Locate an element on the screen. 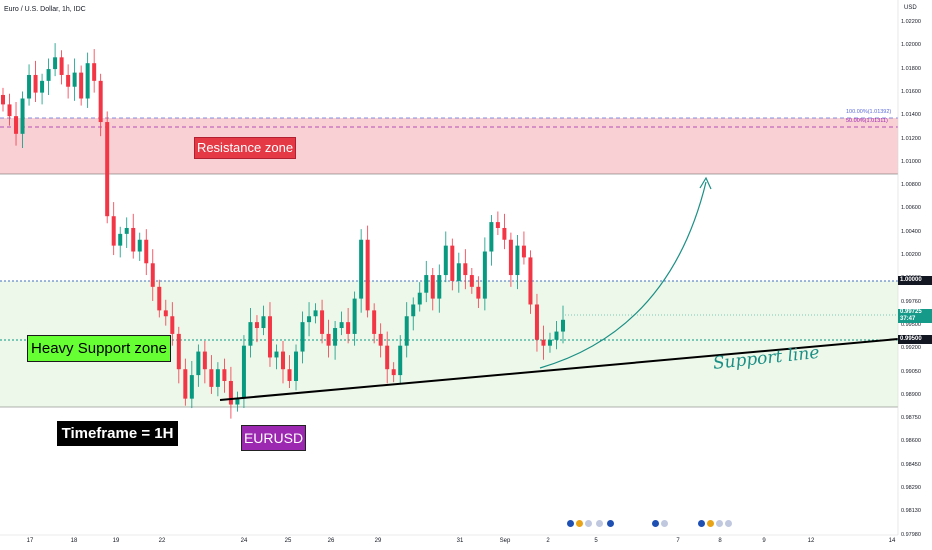 The height and width of the screenshot is (550, 932). timeframe-label: Timeframe = 1H is located at coordinates (117, 433).